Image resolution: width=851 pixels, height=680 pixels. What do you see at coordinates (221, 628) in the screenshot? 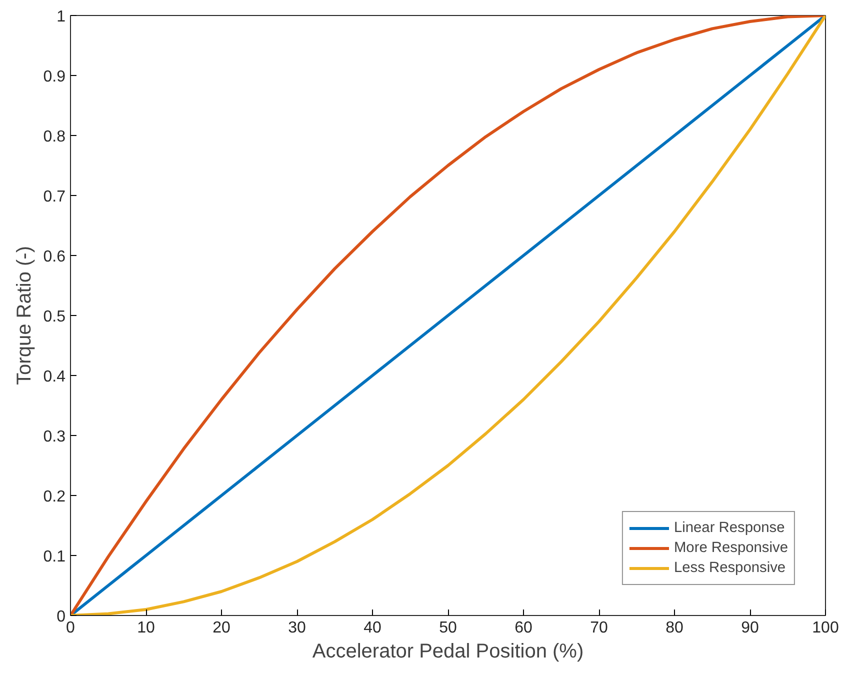
I see `x-tick-label: 20` at bounding box center [221, 628].